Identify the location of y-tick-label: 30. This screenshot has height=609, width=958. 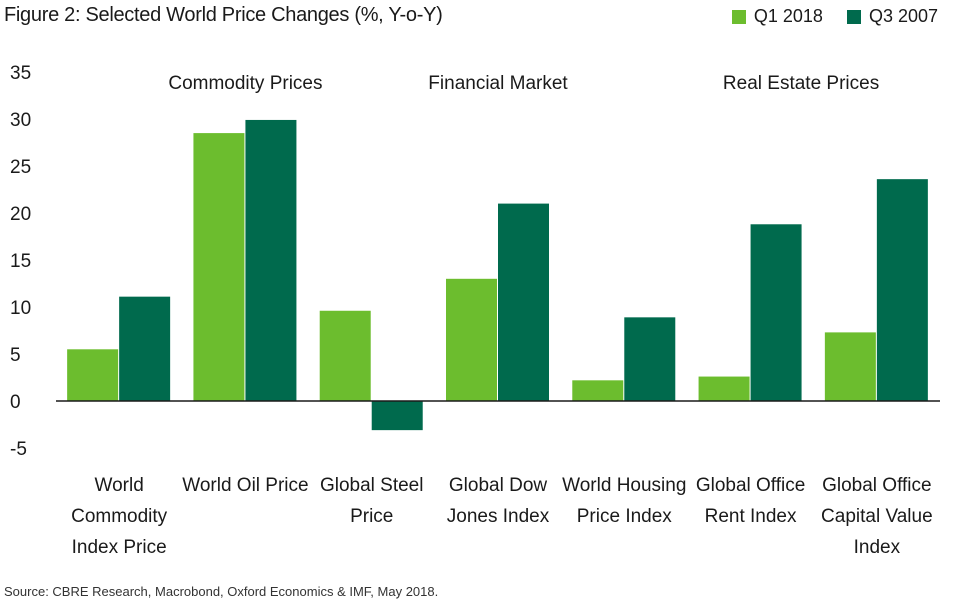
(20, 120).